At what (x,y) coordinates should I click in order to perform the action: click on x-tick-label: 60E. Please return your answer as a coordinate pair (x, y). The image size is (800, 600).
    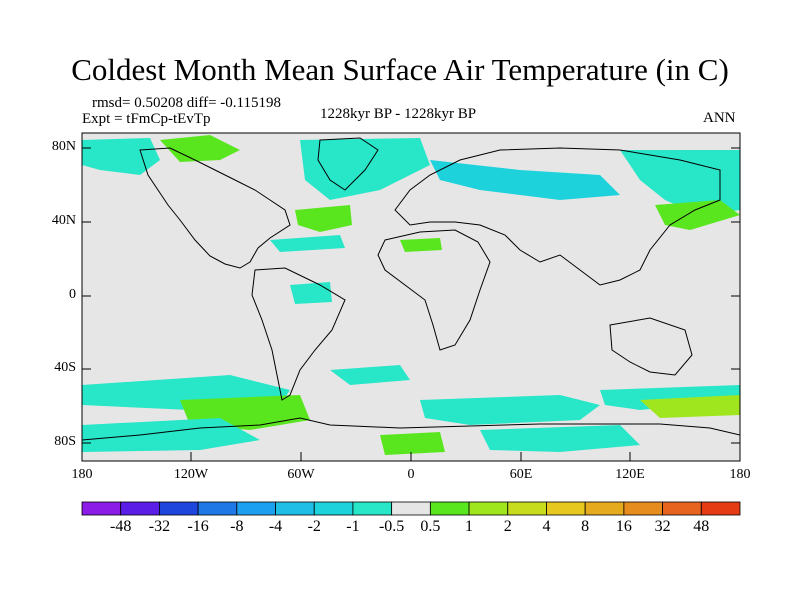
    Looking at the image, I should click on (521, 474).